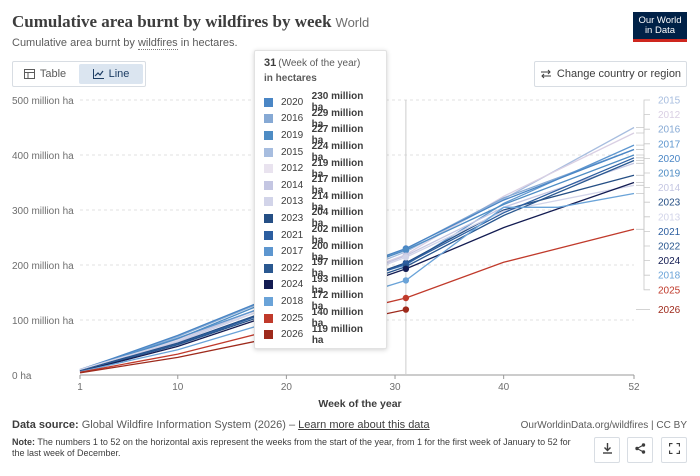 The image size is (700, 476). Describe the element at coordinates (669, 101) in the screenshot. I see `legend-label-2015: 2015` at that location.